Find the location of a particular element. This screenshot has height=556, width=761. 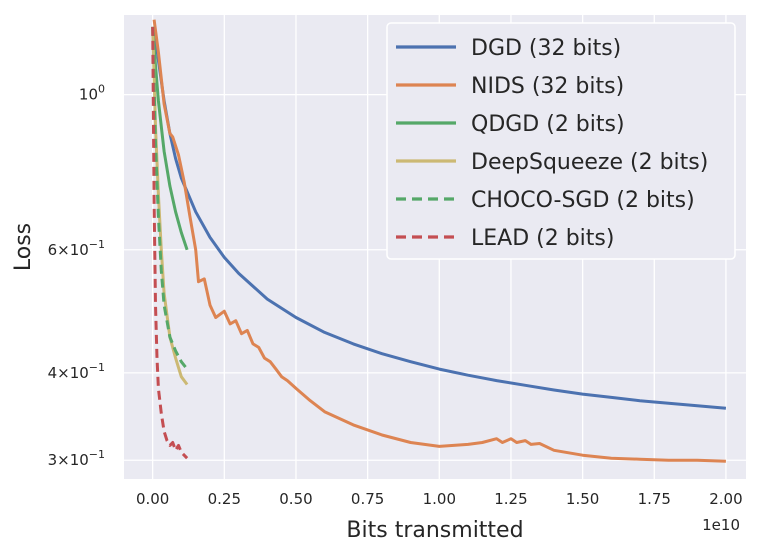

legend-label: QDGD (2 bits) is located at coordinates (548, 124).